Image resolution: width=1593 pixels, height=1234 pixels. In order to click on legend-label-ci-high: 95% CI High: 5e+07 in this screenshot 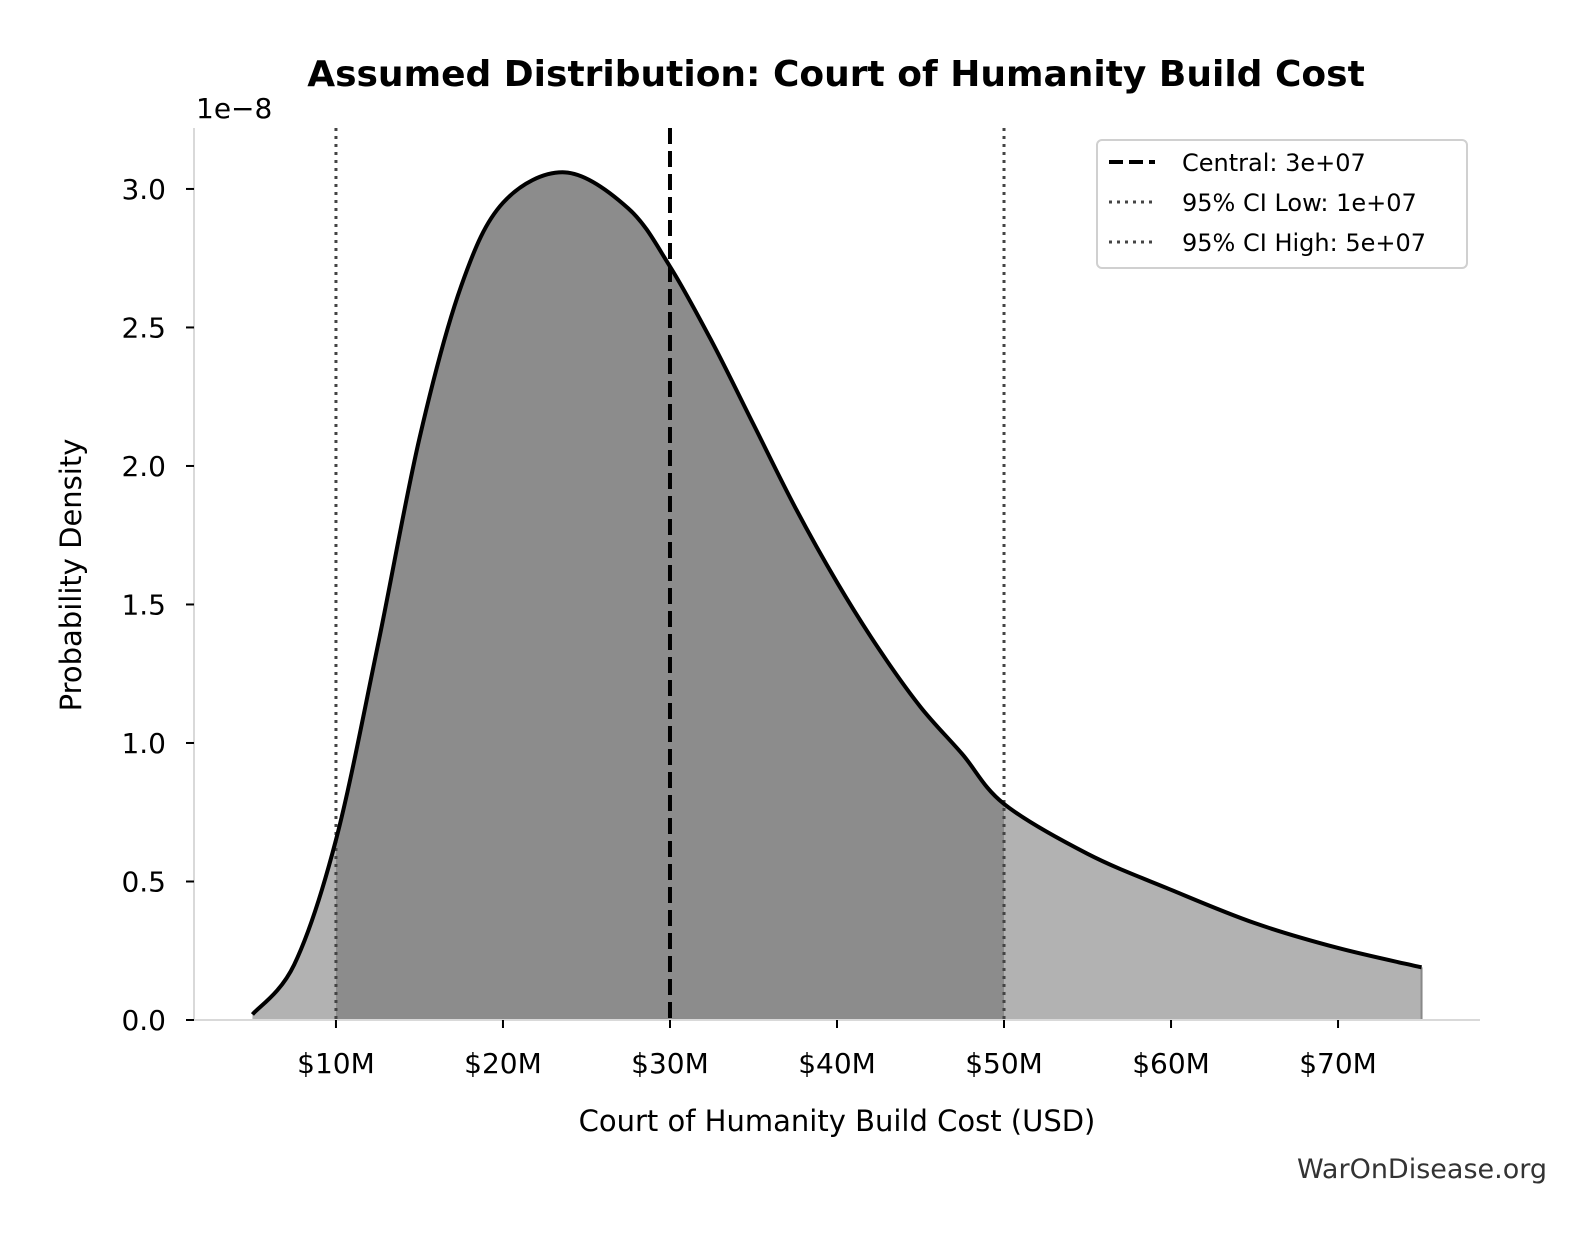, I will do `click(1304, 243)`.